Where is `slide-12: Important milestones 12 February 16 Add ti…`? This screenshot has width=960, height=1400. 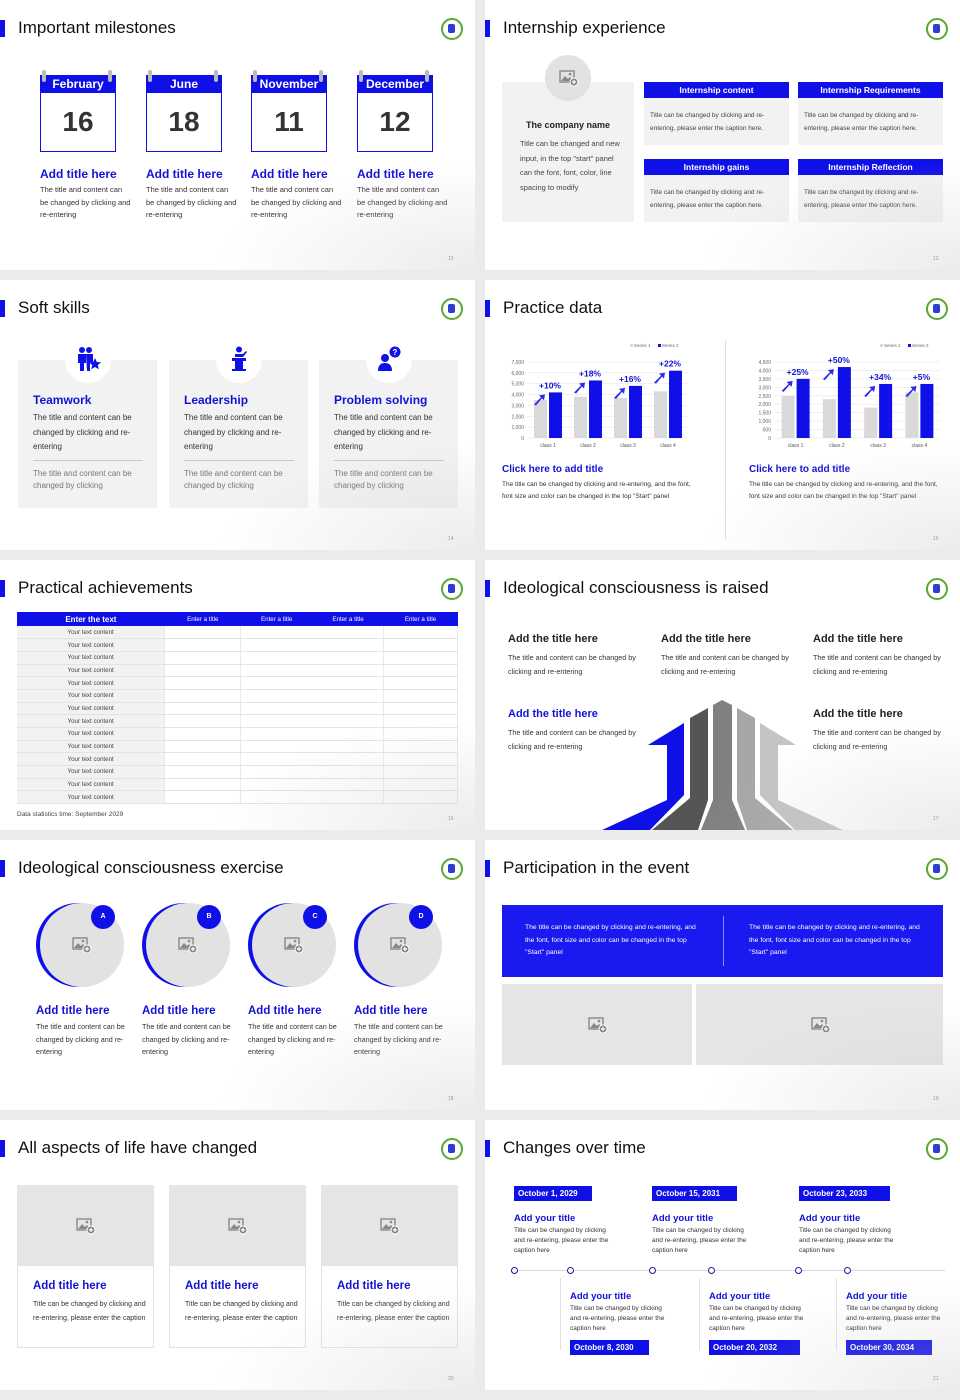
slide-12: Important milestones 12 February 16 Add ti… is located at coordinates (237, 135).